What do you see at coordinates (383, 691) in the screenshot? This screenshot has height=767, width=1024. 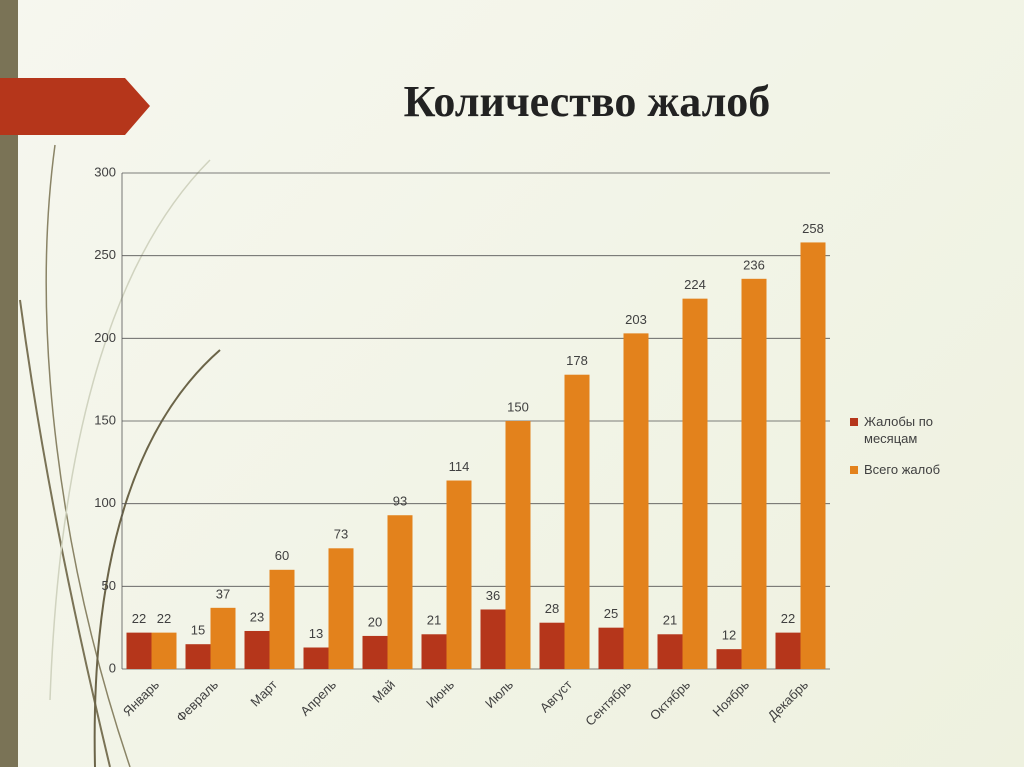 I see `x-tick-label: Май` at bounding box center [383, 691].